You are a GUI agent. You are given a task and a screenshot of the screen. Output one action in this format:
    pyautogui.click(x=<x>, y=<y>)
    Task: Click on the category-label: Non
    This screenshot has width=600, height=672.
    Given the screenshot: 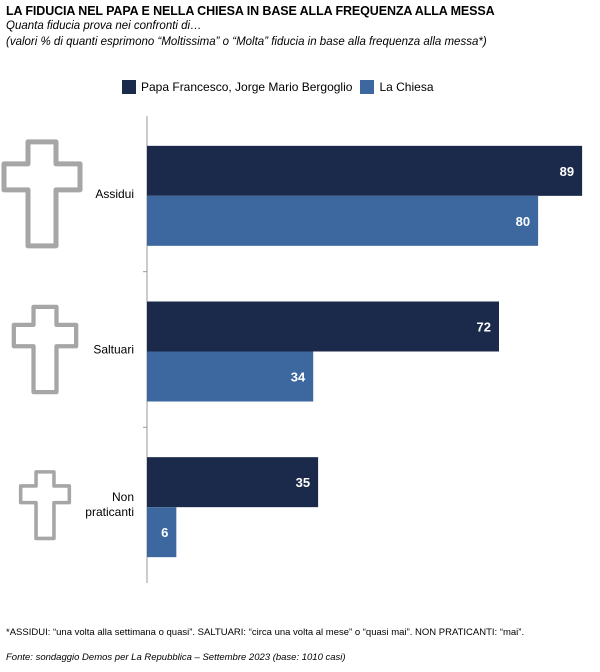 What is the action you would take?
    pyautogui.click(x=123, y=497)
    